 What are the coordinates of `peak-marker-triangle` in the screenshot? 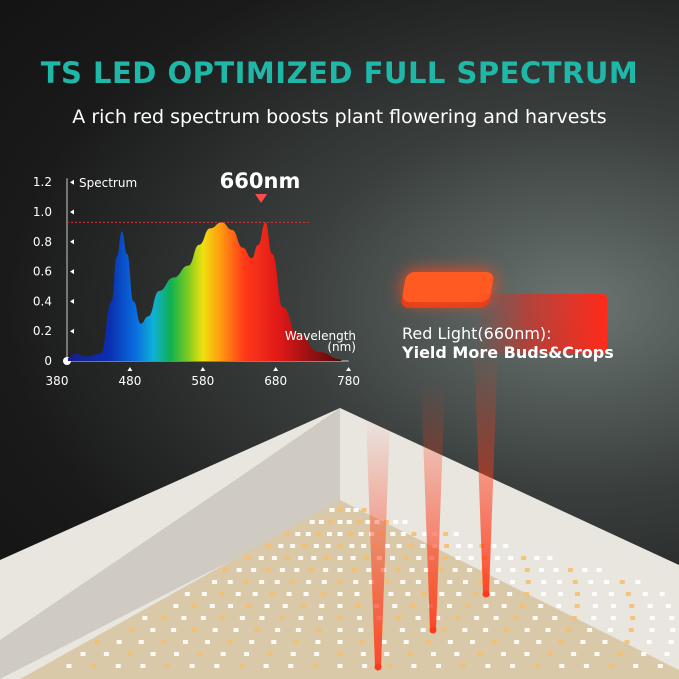 It's located at (261, 198).